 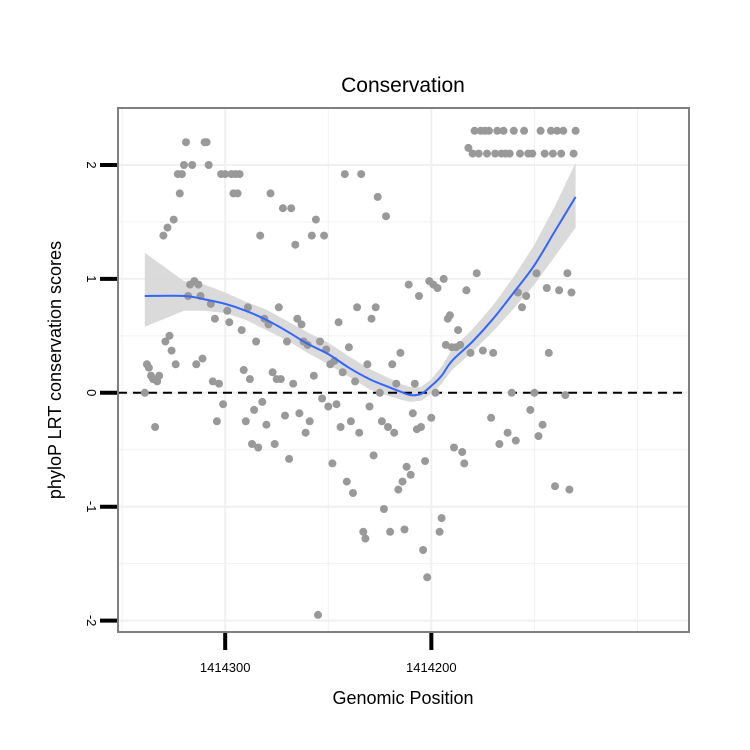 What do you see at coordinates (91, 392) in the screenshot?
I see `y-tick-label: 0` at bounding box center [91, 392].